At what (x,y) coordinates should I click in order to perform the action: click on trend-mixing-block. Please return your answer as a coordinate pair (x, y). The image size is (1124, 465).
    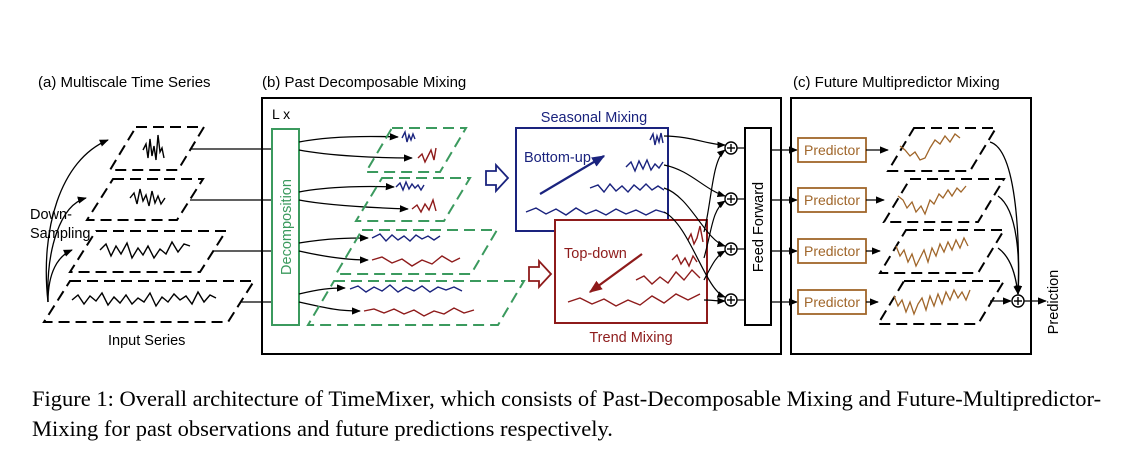
    Looking at the image, I should click on (631, 271).